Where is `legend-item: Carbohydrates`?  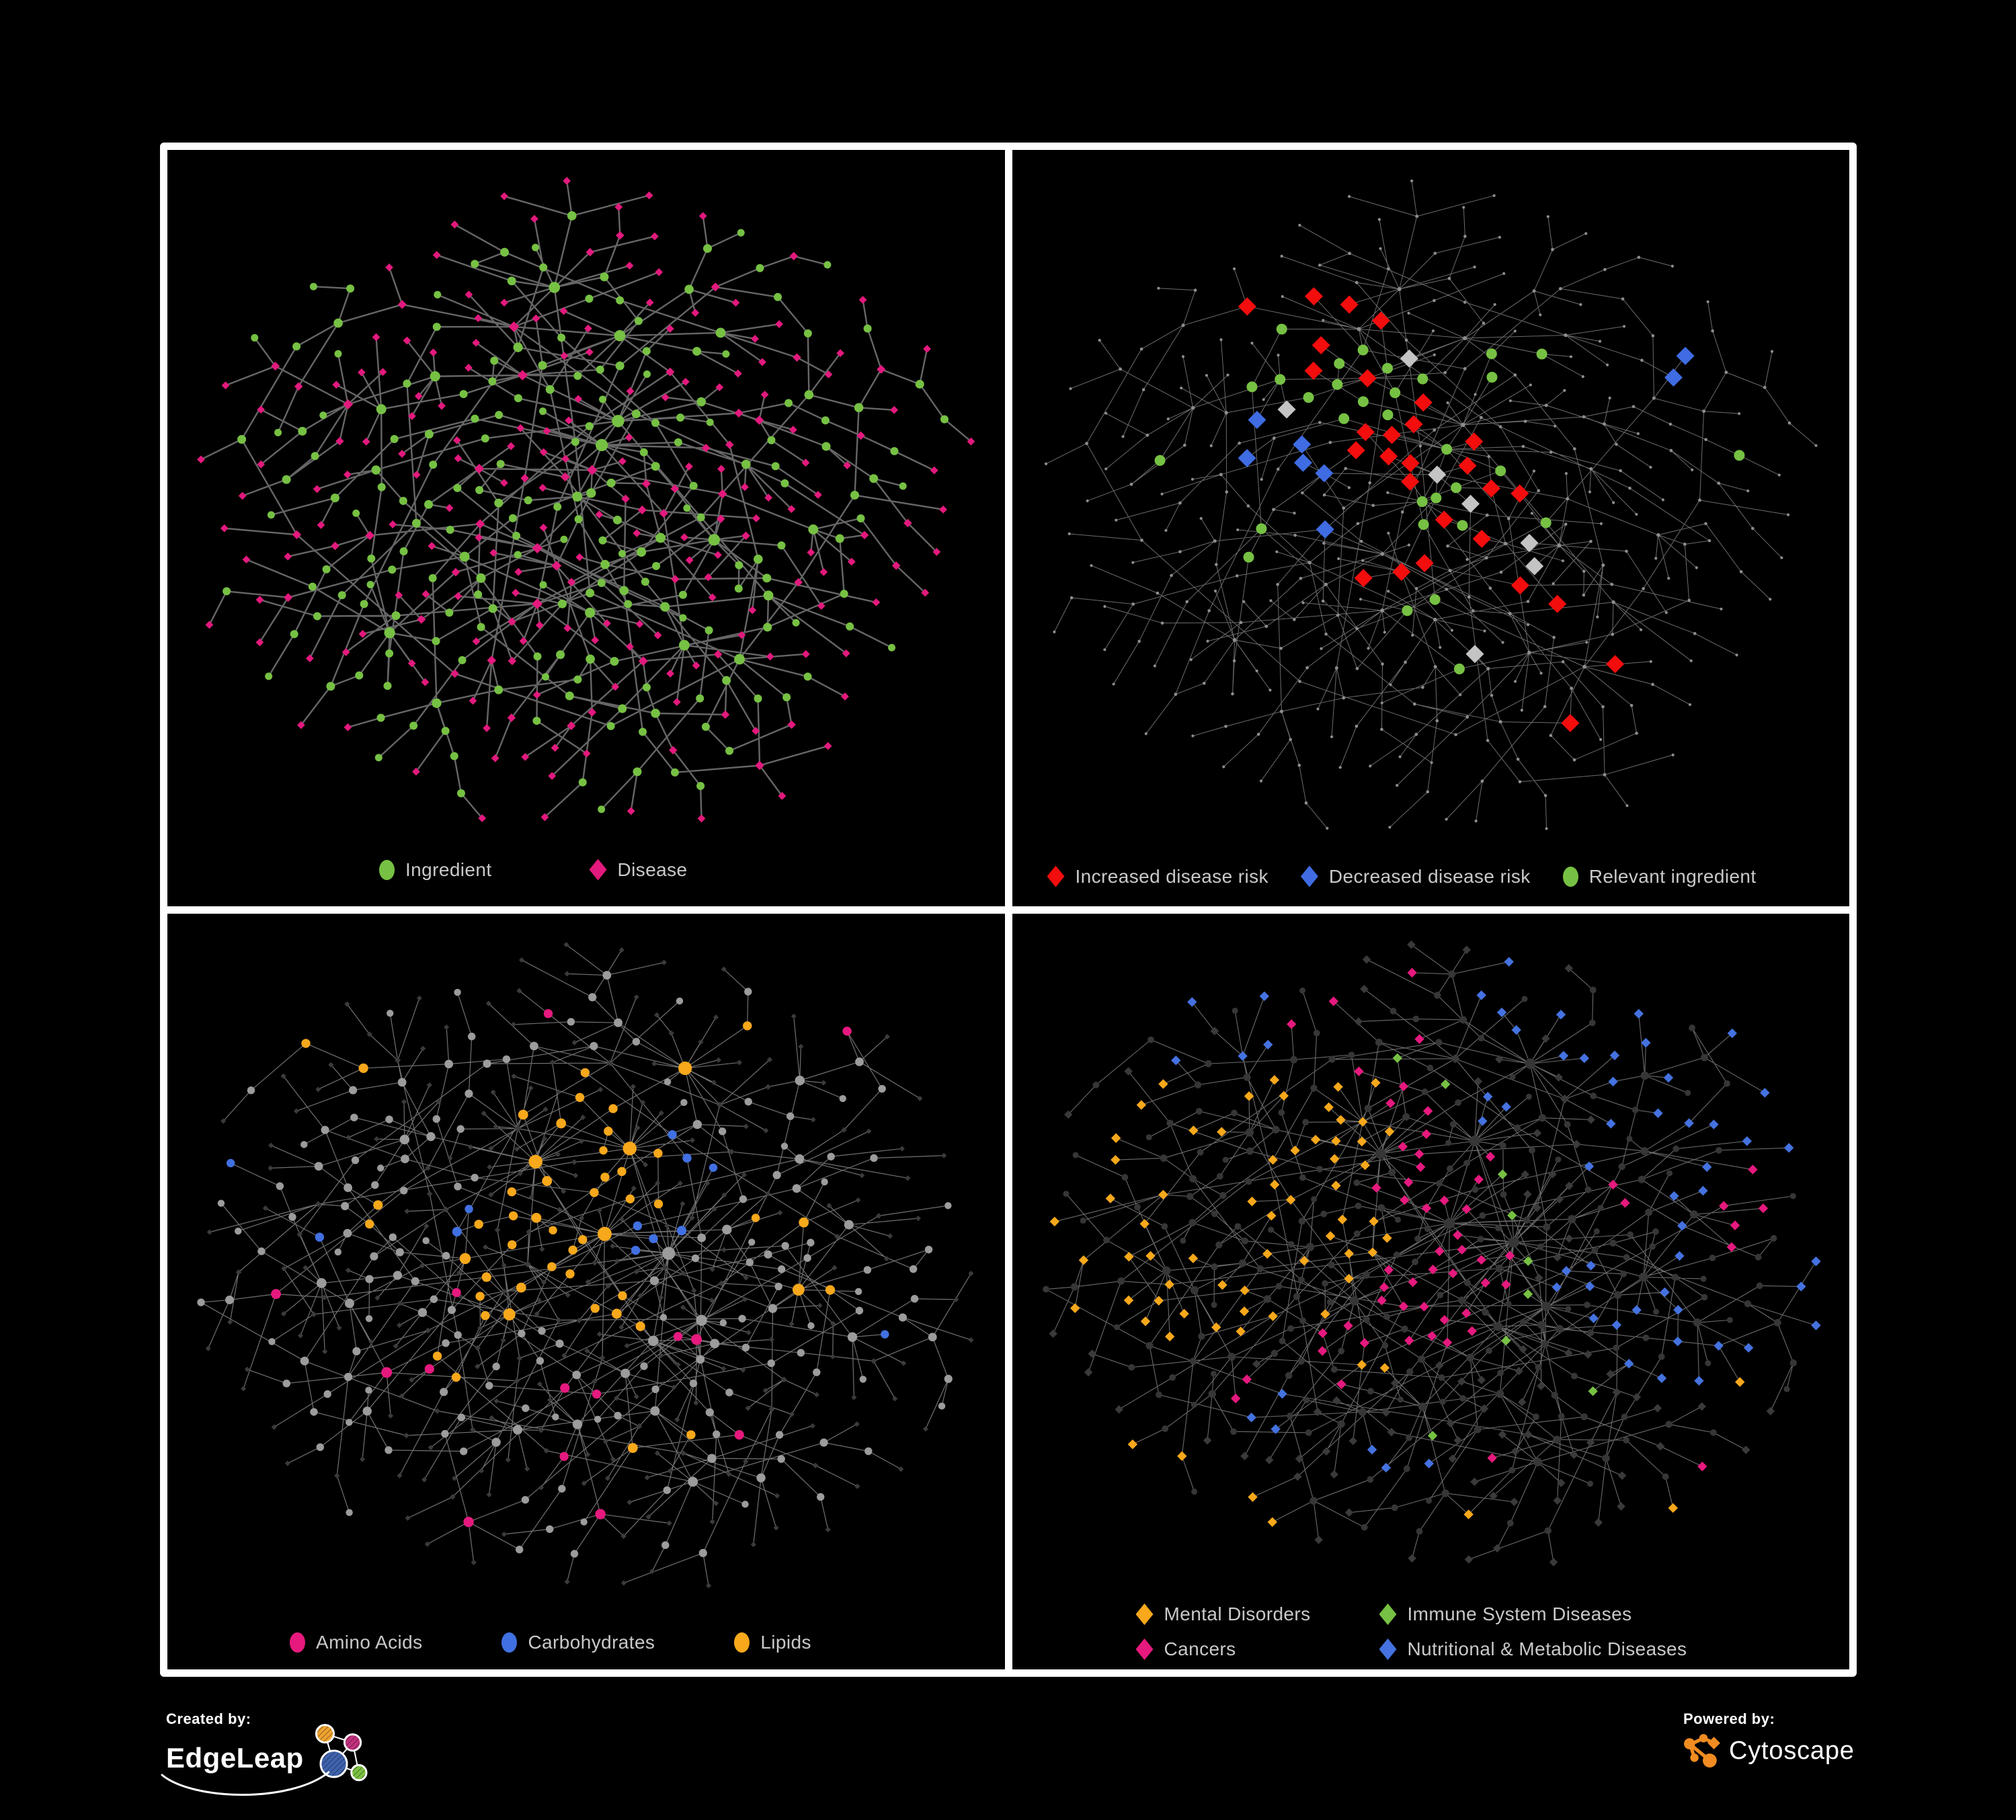
legend-item: Carbohydrates is located at coordinates (578, 1642).